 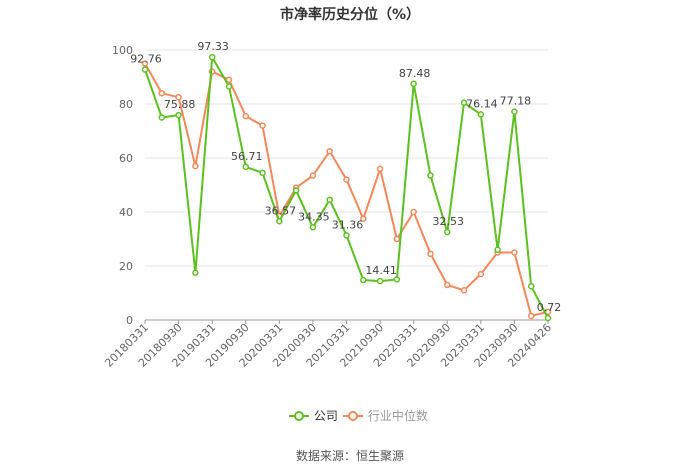 I want to click on y-tick-label: 80, so click(x=126, y=104).